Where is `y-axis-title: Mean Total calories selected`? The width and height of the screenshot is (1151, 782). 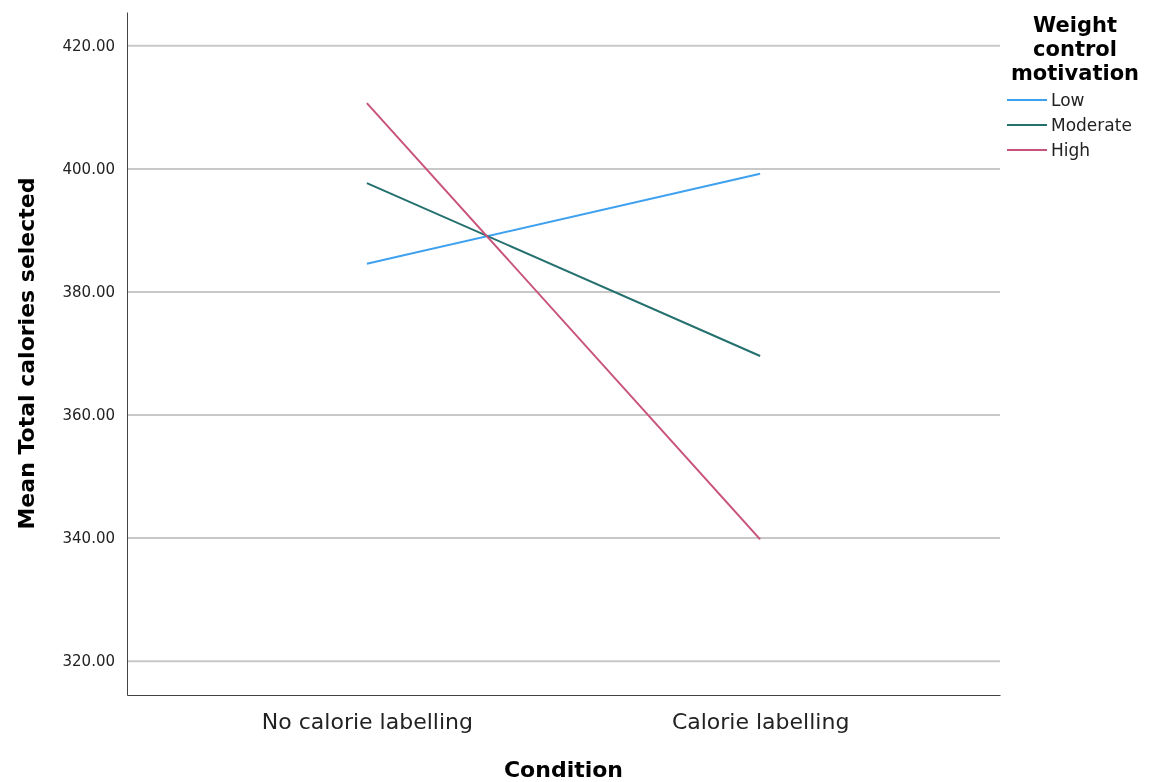 y-axis-title: Mean Total calories selected is located at coordinates (26, 353).